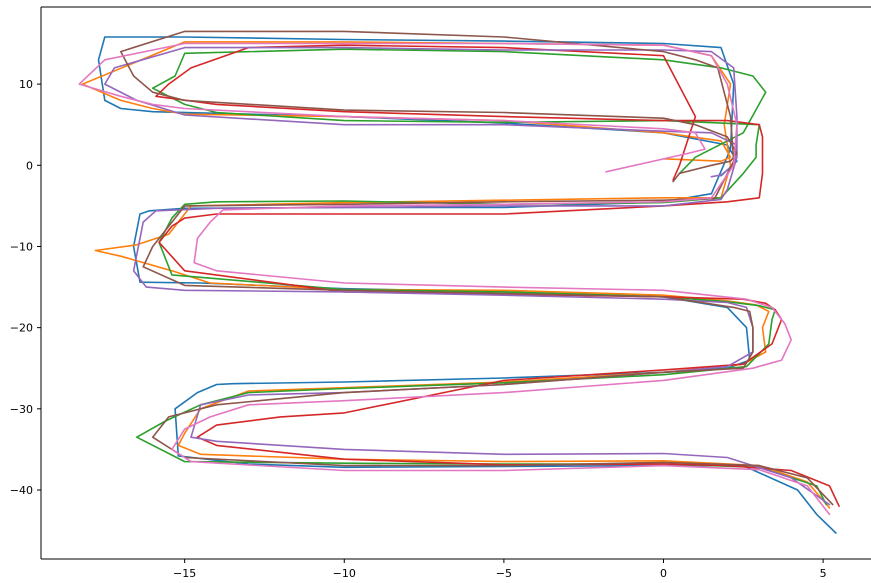 Image resolution: width=871 pixels, height=583 pixels. I want to click on y-tick-label: −10, so click(21, 246).